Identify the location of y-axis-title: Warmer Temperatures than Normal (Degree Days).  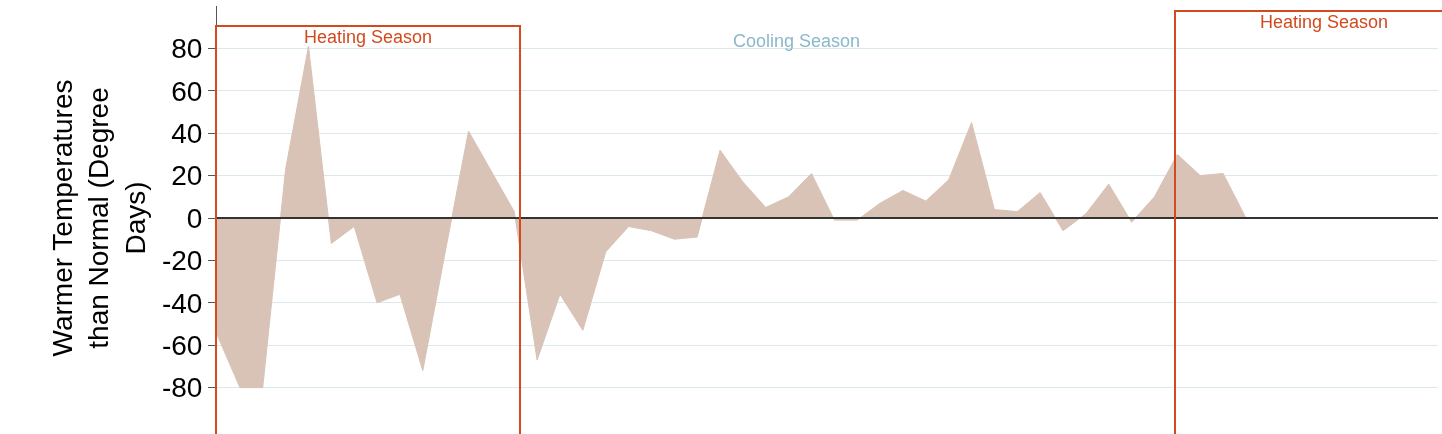
(98, 218).